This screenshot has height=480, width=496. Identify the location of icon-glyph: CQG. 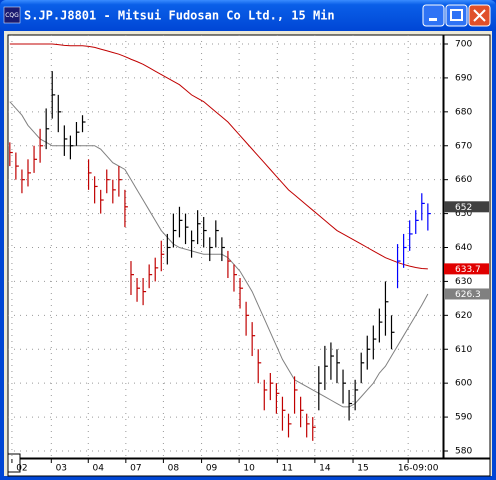
(12, 15).